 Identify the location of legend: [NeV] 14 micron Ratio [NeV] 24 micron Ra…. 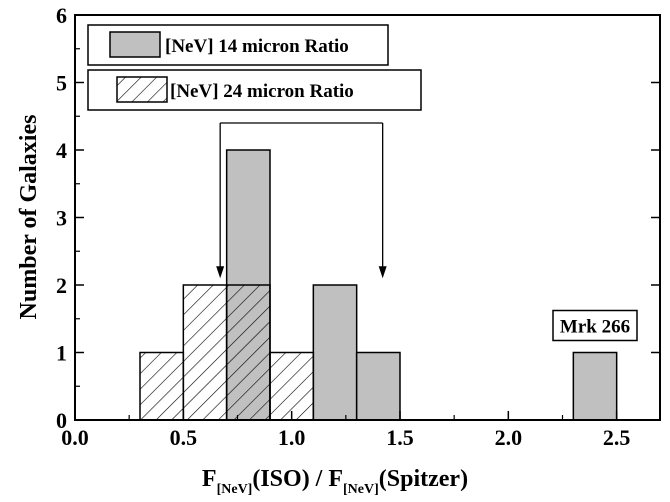
(254, 67).